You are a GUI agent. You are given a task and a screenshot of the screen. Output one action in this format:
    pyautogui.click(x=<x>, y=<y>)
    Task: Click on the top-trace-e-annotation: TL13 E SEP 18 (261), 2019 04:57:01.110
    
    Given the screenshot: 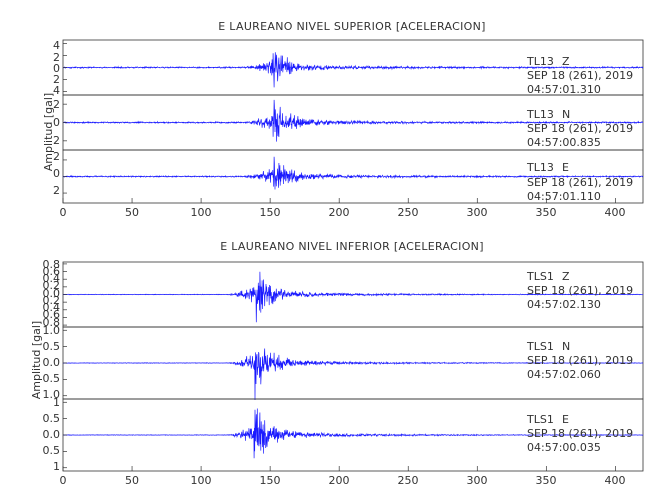 What is the action you would take?
    pyautogui.click(x=579, y=182)
    